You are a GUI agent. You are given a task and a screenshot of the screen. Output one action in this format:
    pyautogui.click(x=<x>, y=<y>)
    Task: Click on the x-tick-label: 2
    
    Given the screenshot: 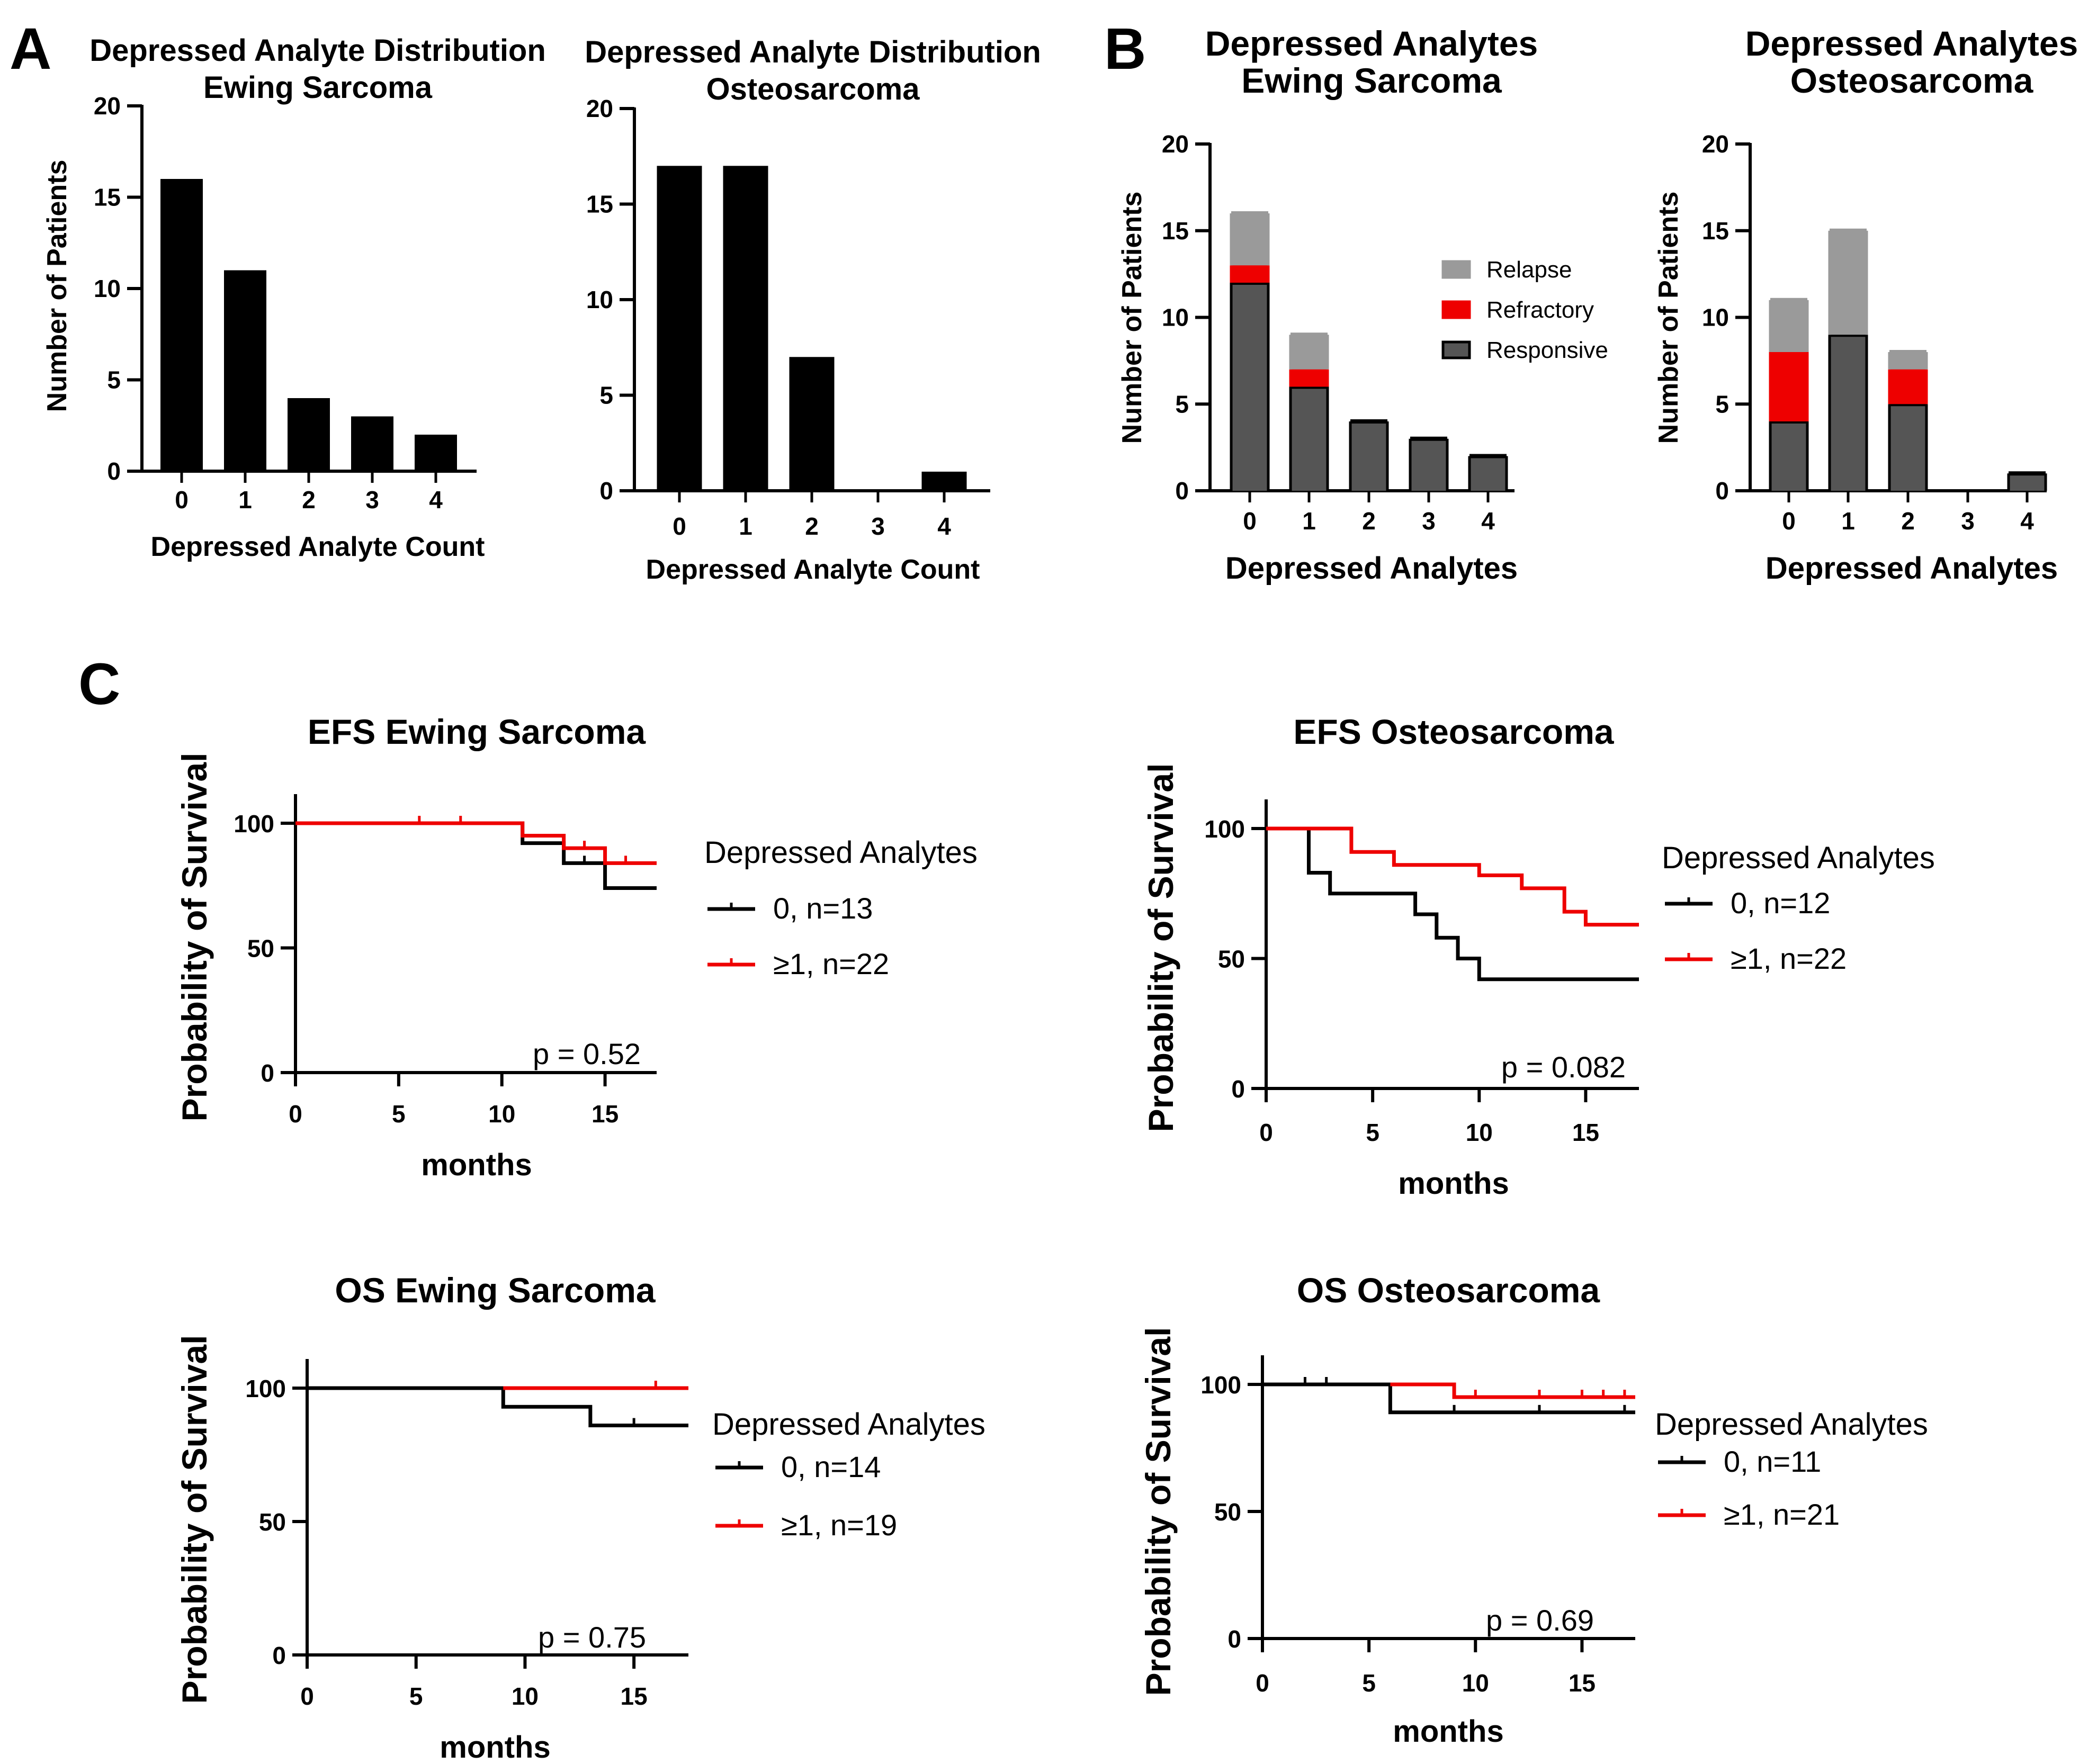 What is the action you would take?
    pyautogui.click(x=1369, y=521)
    